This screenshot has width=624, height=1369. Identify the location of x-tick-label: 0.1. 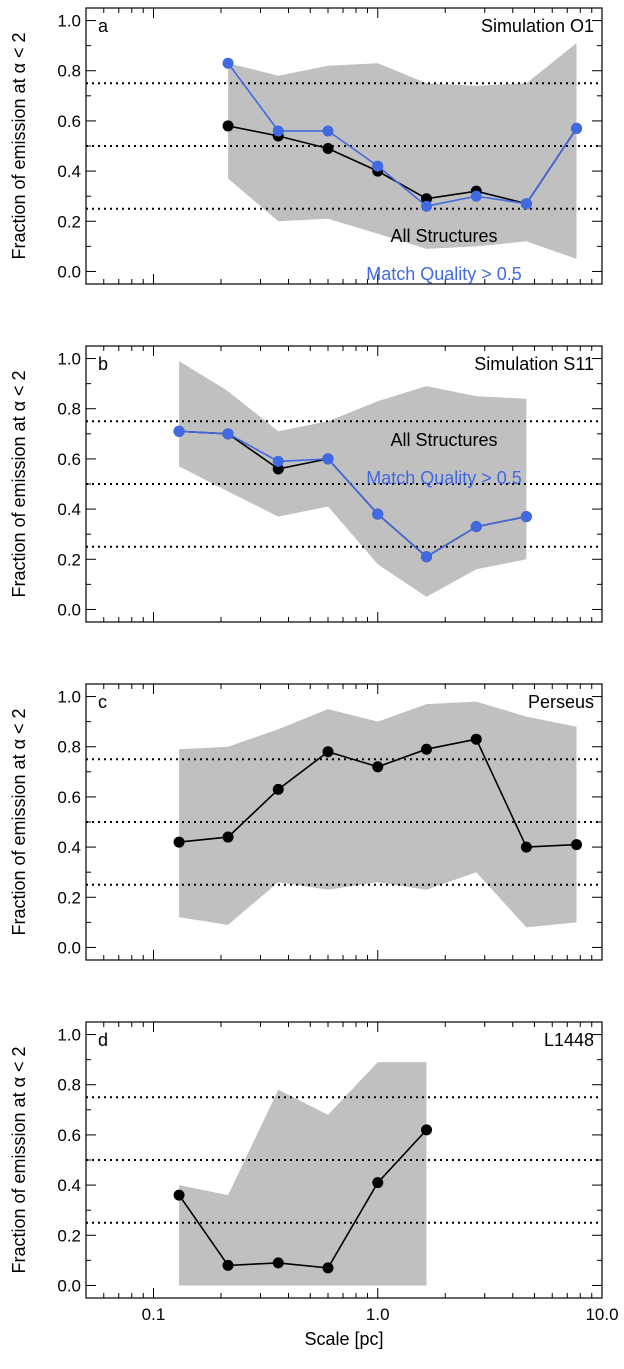
(154, 1314).